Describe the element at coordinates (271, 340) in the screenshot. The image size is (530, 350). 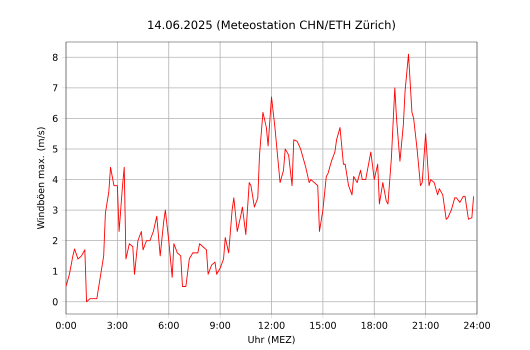
I see `x-axis-title: Uhr (MEZ)` at that location.